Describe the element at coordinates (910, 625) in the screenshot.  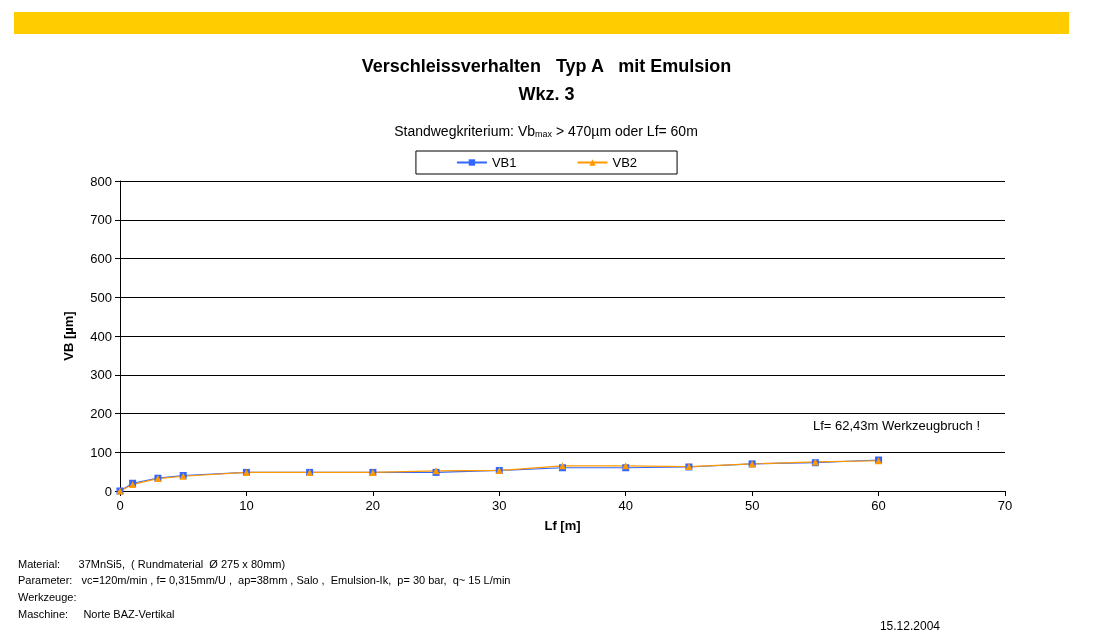
I see `text: 15.12.2004` at that location.